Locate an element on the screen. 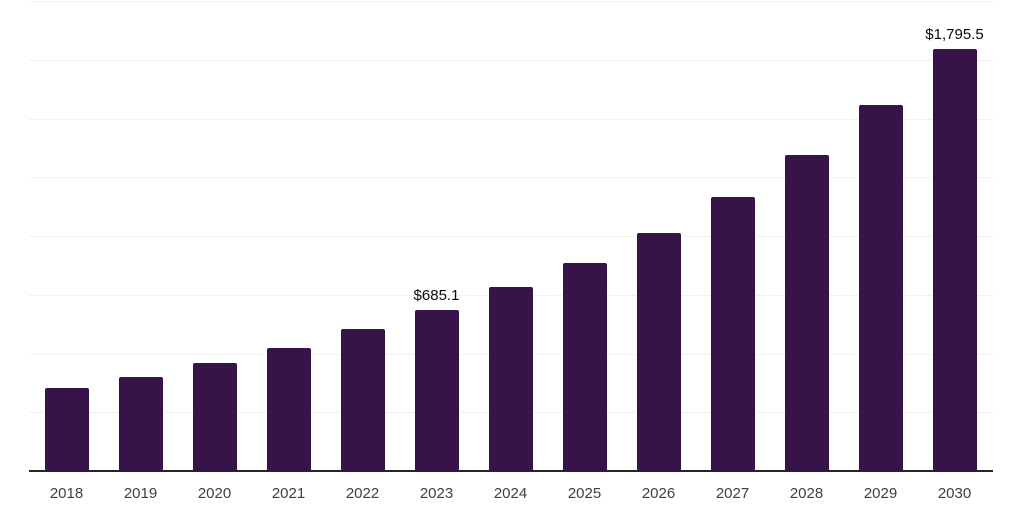  bar-2025 is located at coordinates (584, 367).